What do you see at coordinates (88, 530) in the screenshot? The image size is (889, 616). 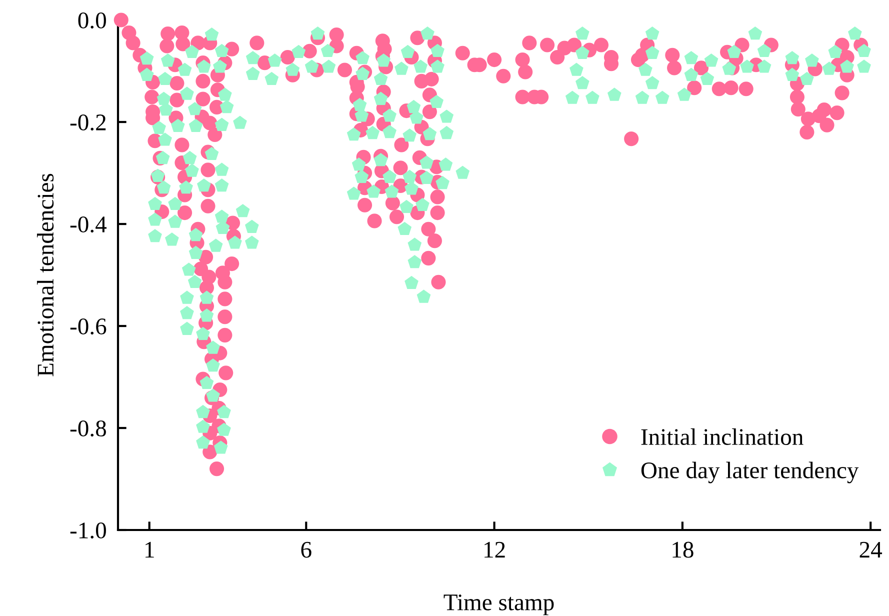 I see `y-tick-label: -1.0` at bounding box center [88, 530].